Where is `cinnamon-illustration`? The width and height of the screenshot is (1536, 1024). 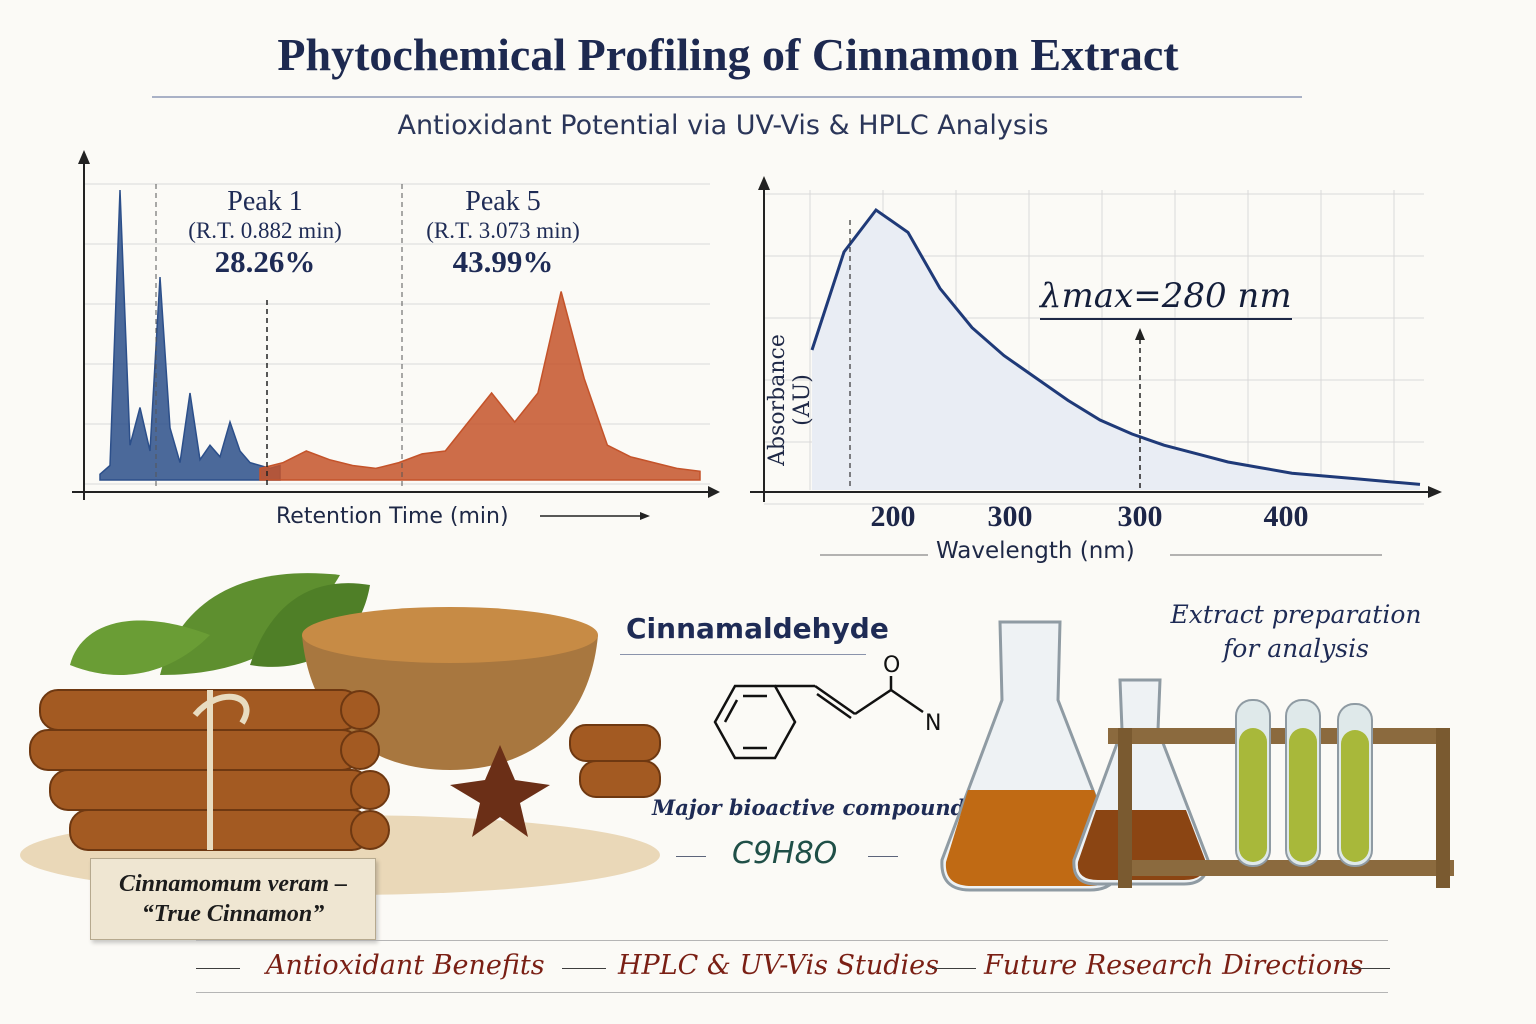 cinnamon-illustration is located at coordinates (340, 734).